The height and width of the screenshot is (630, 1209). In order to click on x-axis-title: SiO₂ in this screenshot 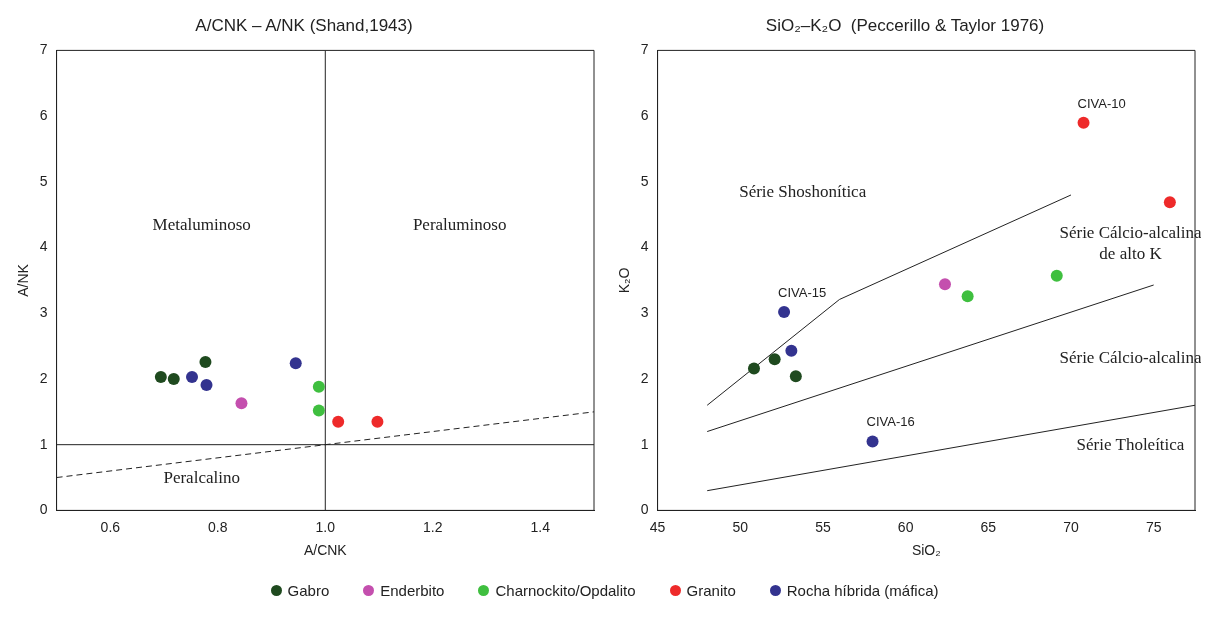, I will do `click(926, 550)`.